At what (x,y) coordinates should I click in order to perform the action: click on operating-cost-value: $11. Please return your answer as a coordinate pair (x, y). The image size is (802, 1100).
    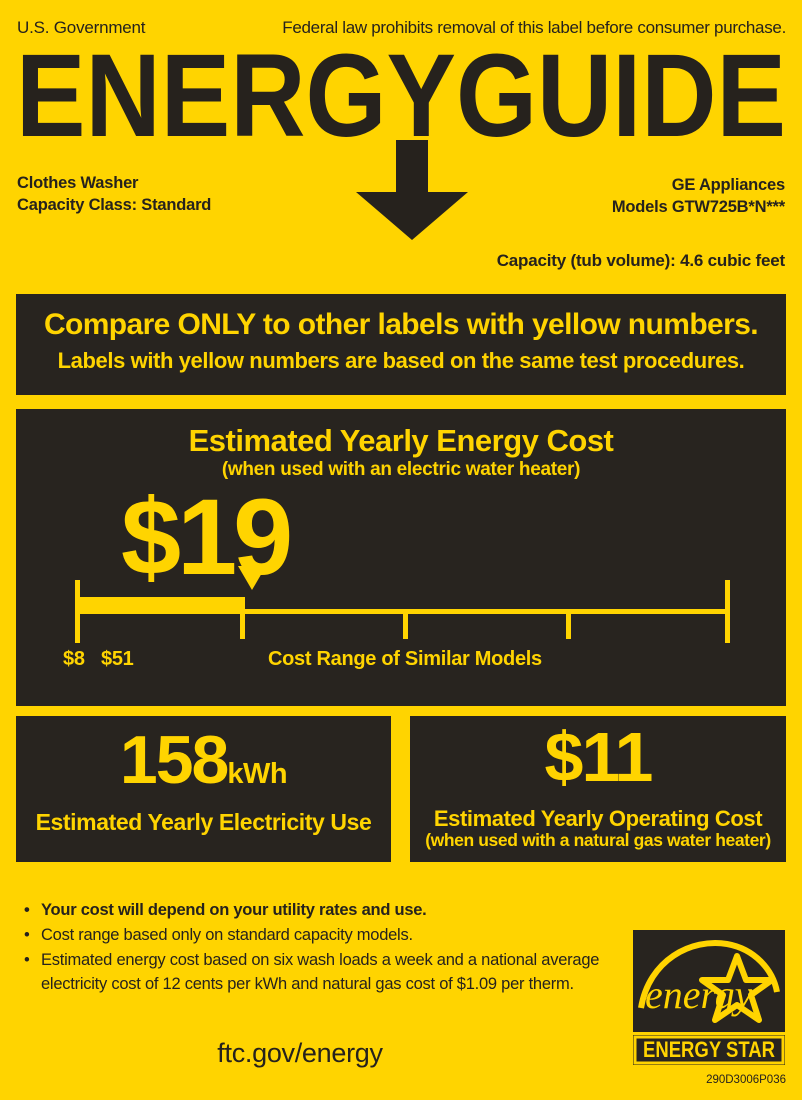
    Looking at the image, I should click on (599, 757).